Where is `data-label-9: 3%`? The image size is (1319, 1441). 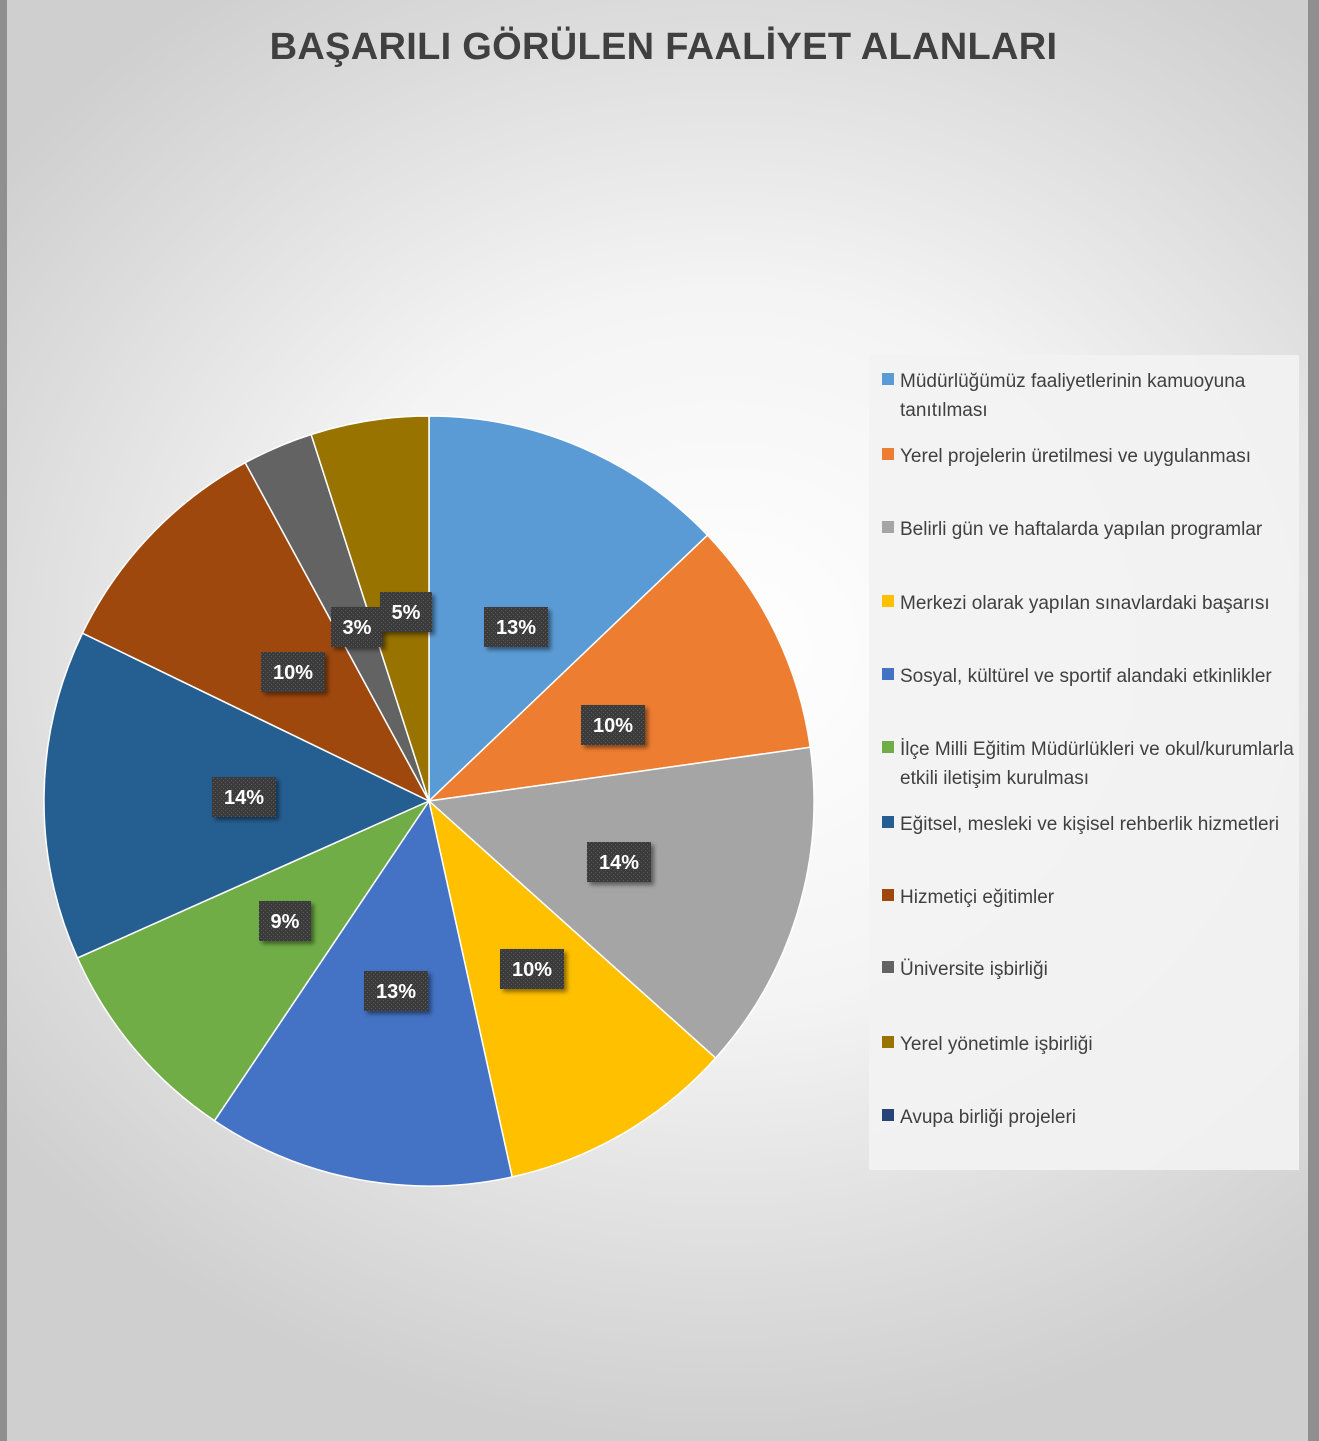
data-label-9: 3% is located at coordinates (357, 627).